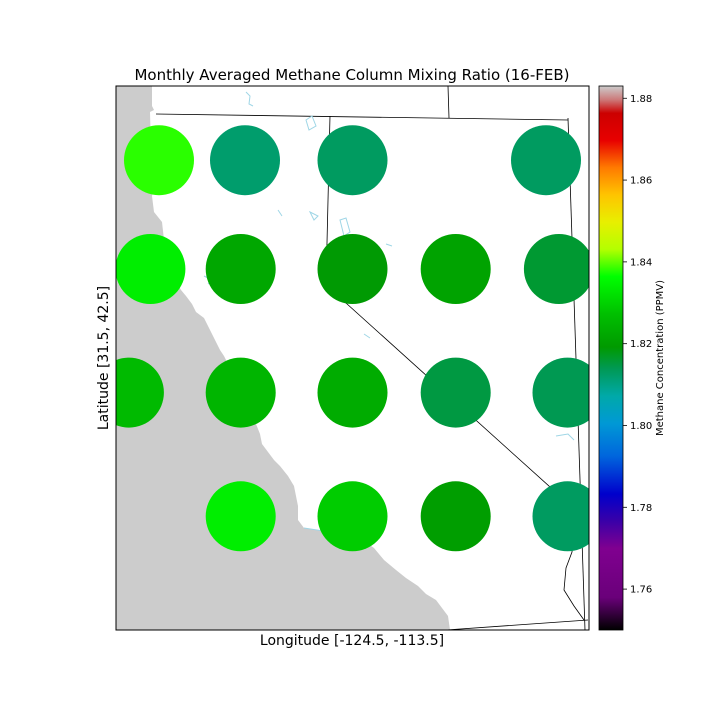 Image resolution: width=720 pixels, height=720 pixels. I want to click on colorbar-tick-label: 1.86, so click(641, 181).